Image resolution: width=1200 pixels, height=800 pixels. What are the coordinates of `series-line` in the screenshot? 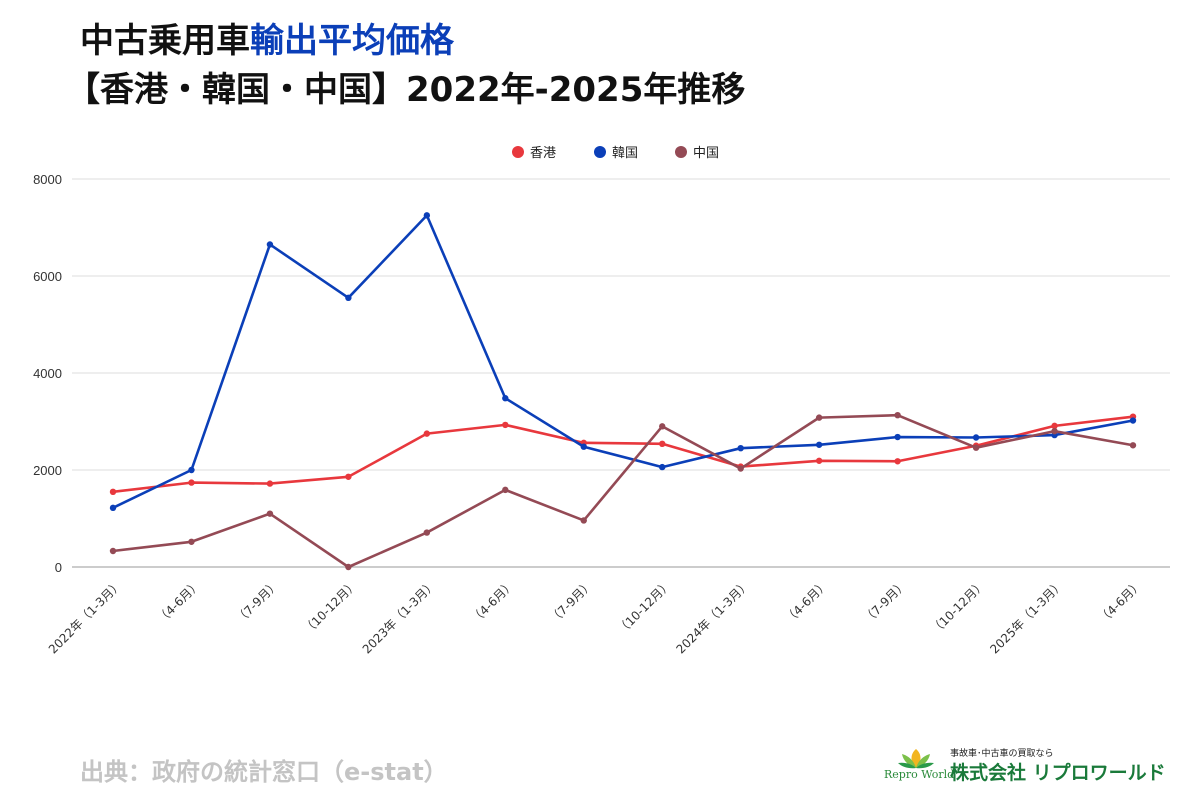 It's located at (623, 454).